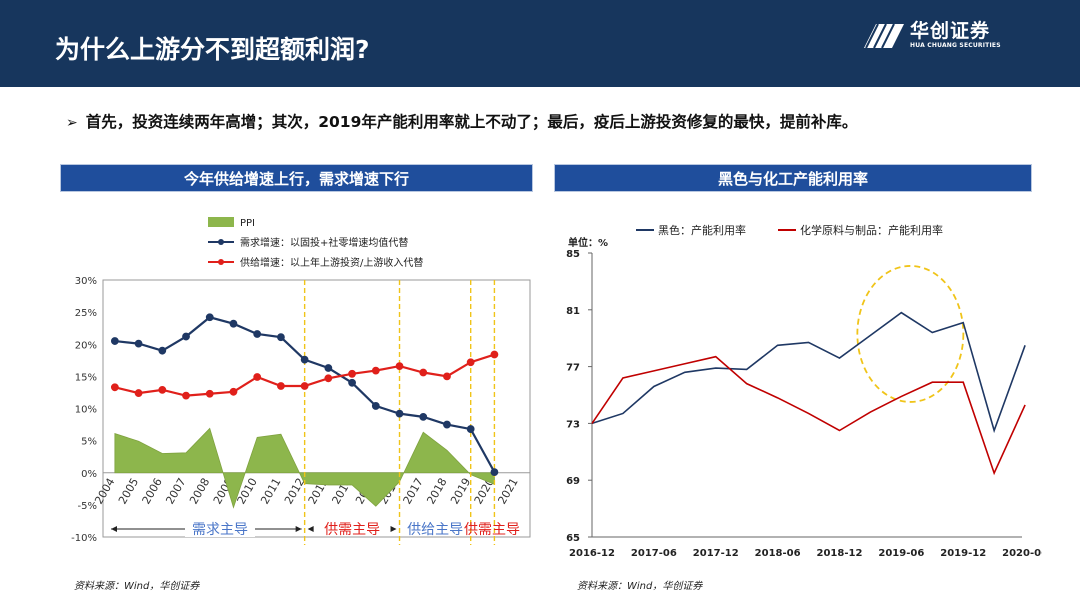  What do you see at coordinates (950, 31) in the screenshot?
I see `logo-name: 华创证券` at bounding box center [950, 31].